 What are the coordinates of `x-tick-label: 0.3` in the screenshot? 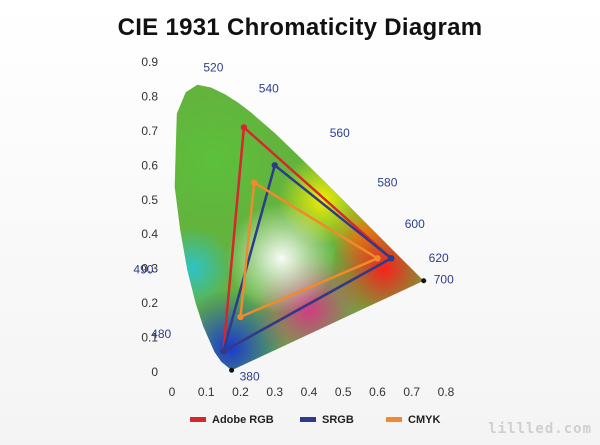 It's located at (274, 392).